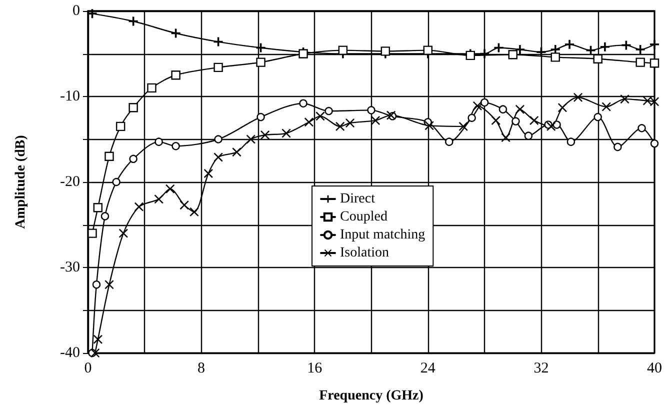 The height and width of the screenshot is (415, 665). What do you see at coordinates (428, 368) in the screenshot?
I see `x-tick-label: 24` at bounding box center [428, 368].